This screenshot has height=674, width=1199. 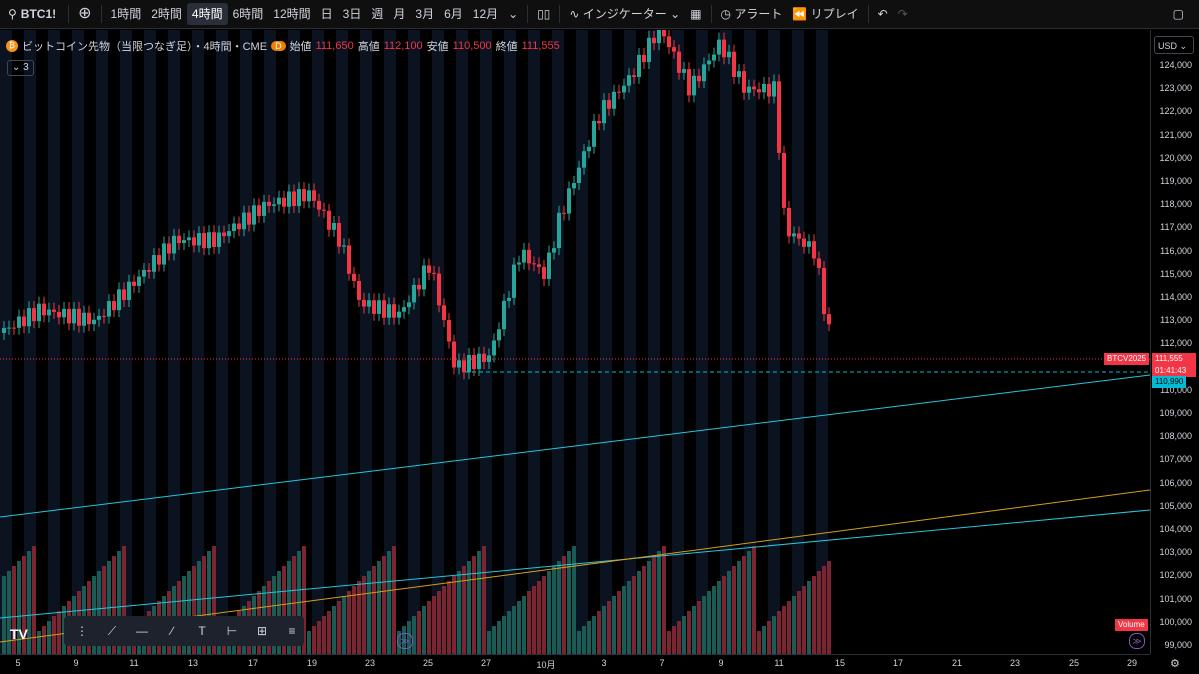 I want to click on drag-handle-icon: ⋮, so click(x=82, y=631).